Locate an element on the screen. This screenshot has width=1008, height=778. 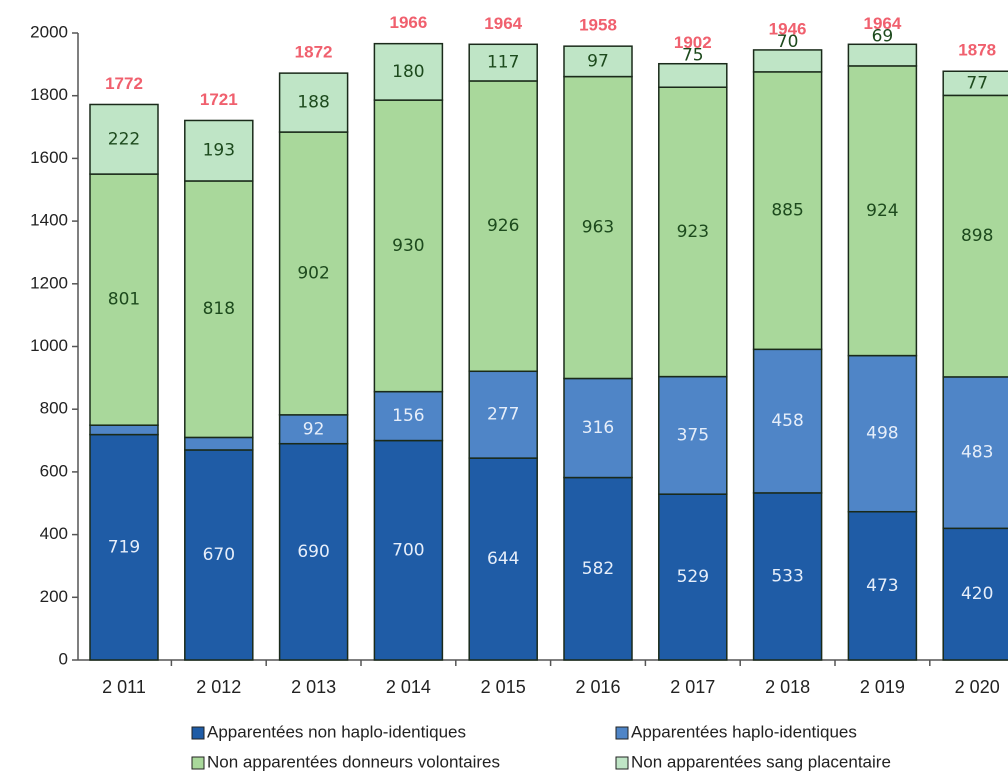
total-label: 1872 is located at coordinates (314, 52).